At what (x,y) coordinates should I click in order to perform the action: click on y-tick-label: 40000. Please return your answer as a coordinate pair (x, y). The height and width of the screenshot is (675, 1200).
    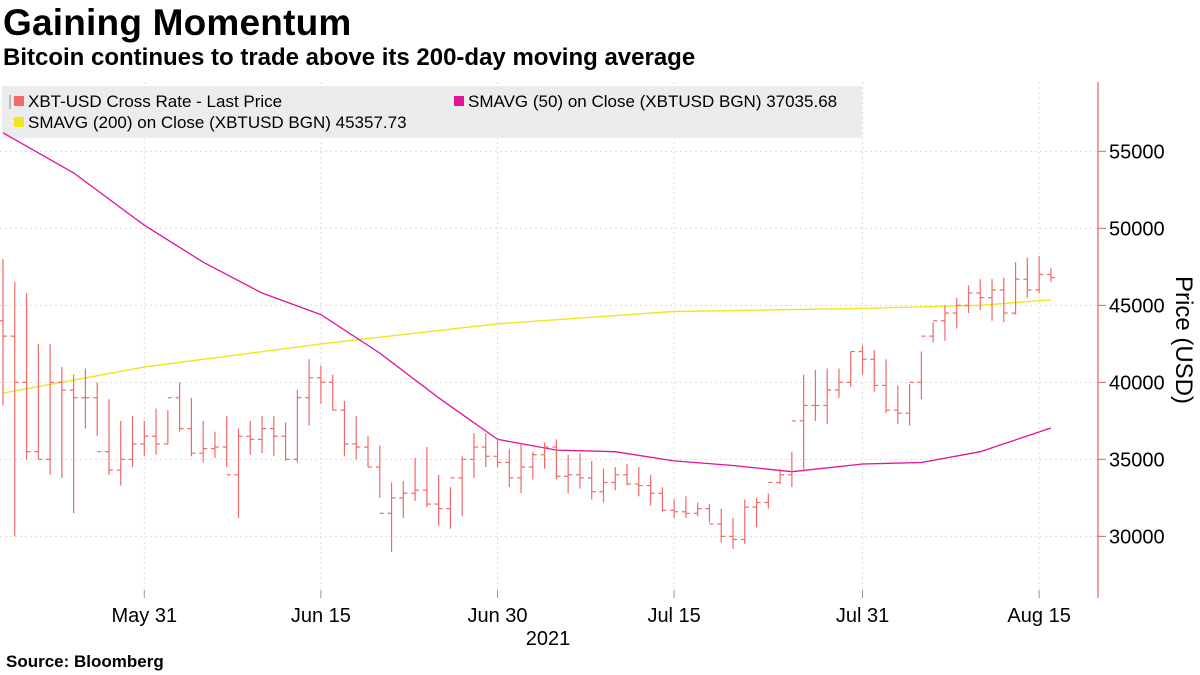
    Looking at the image, I should click on (1137, 383).